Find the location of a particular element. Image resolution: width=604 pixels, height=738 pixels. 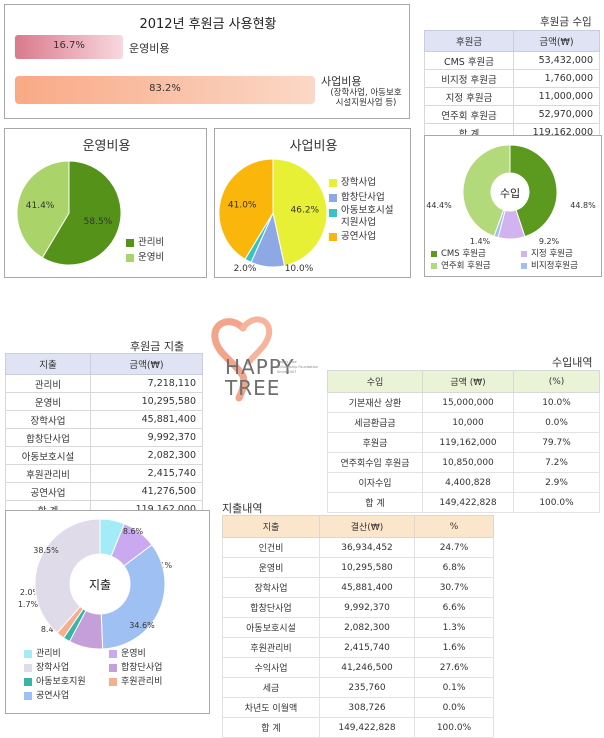

slice-value-label: 10.0% is located at coordinates (299, 269).